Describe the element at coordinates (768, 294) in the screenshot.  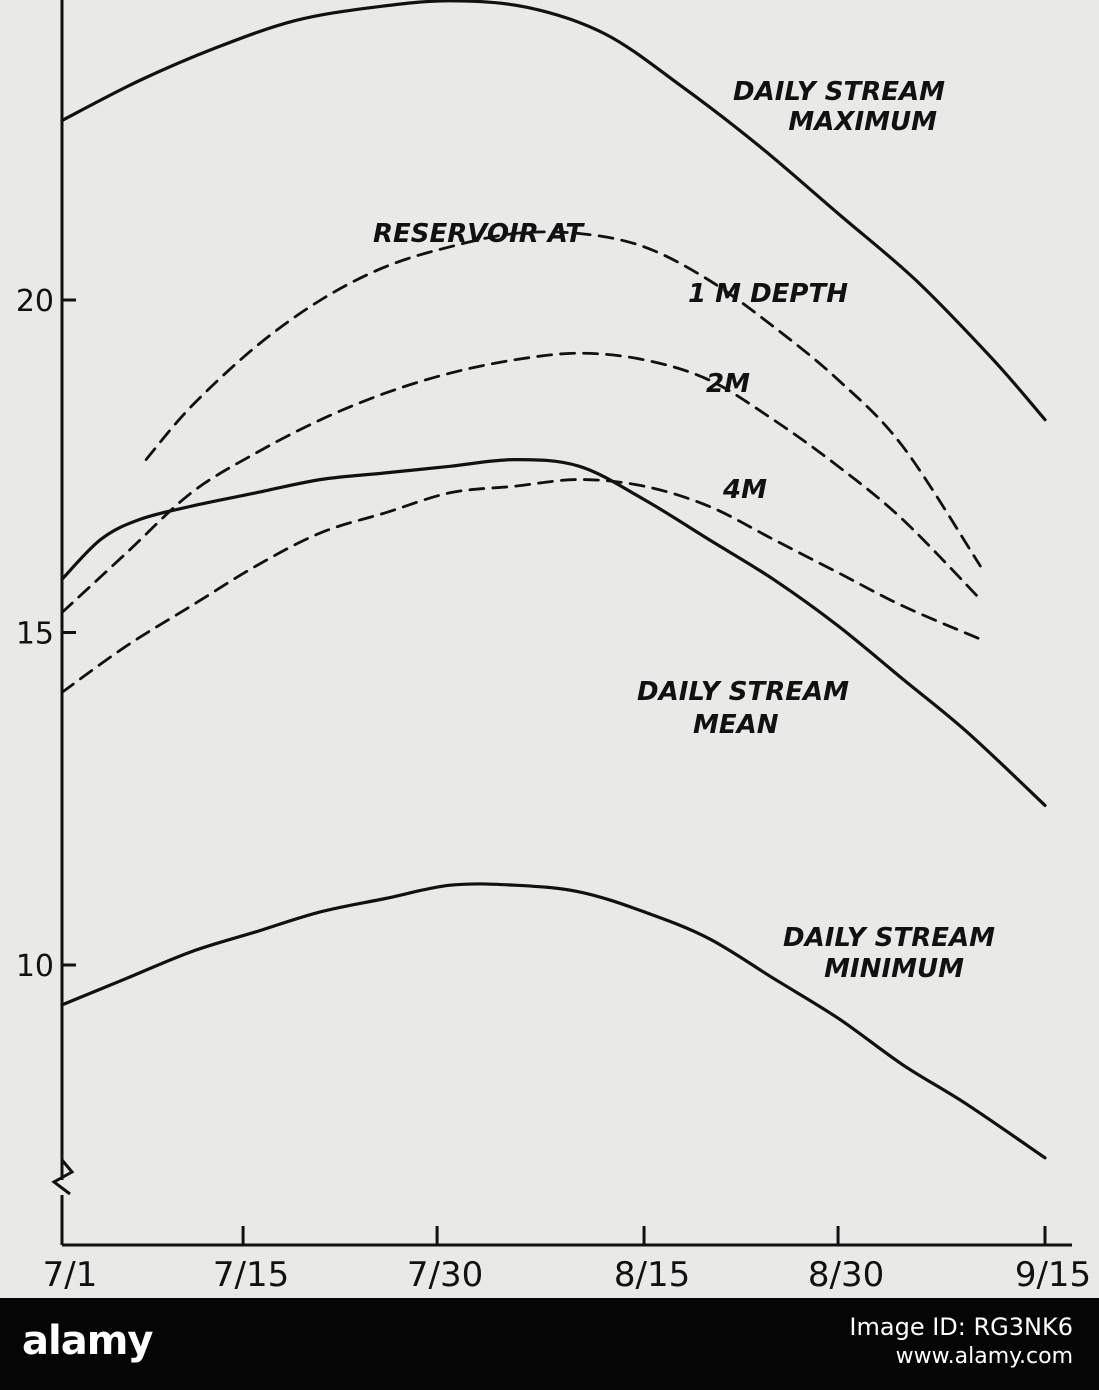
I see `depth1-label: 1 M DEPTH` at that location.